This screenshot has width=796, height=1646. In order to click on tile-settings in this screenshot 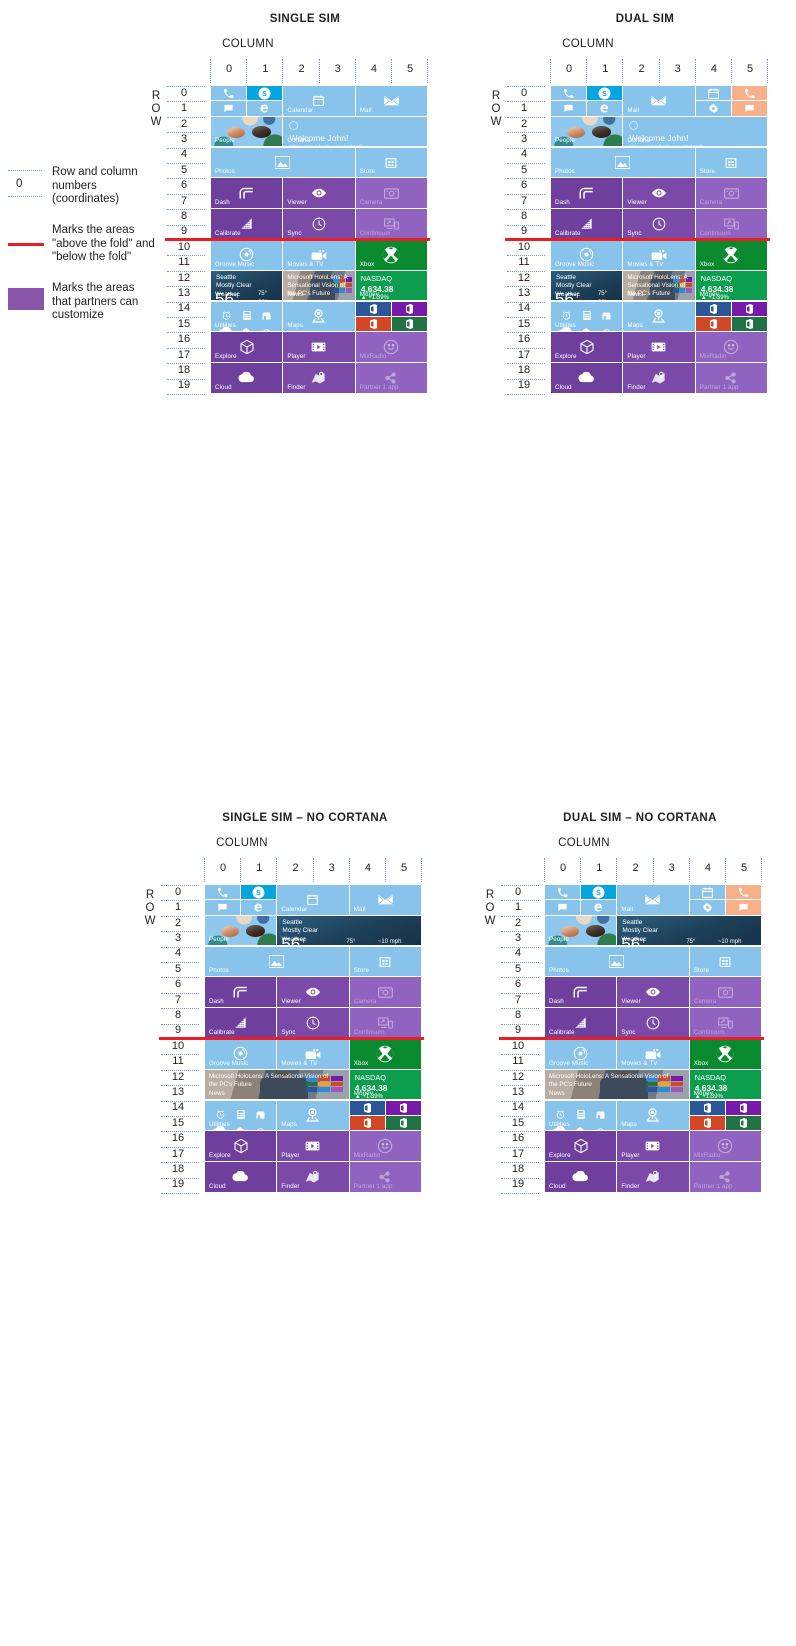, I will do `click(713, 108)`.